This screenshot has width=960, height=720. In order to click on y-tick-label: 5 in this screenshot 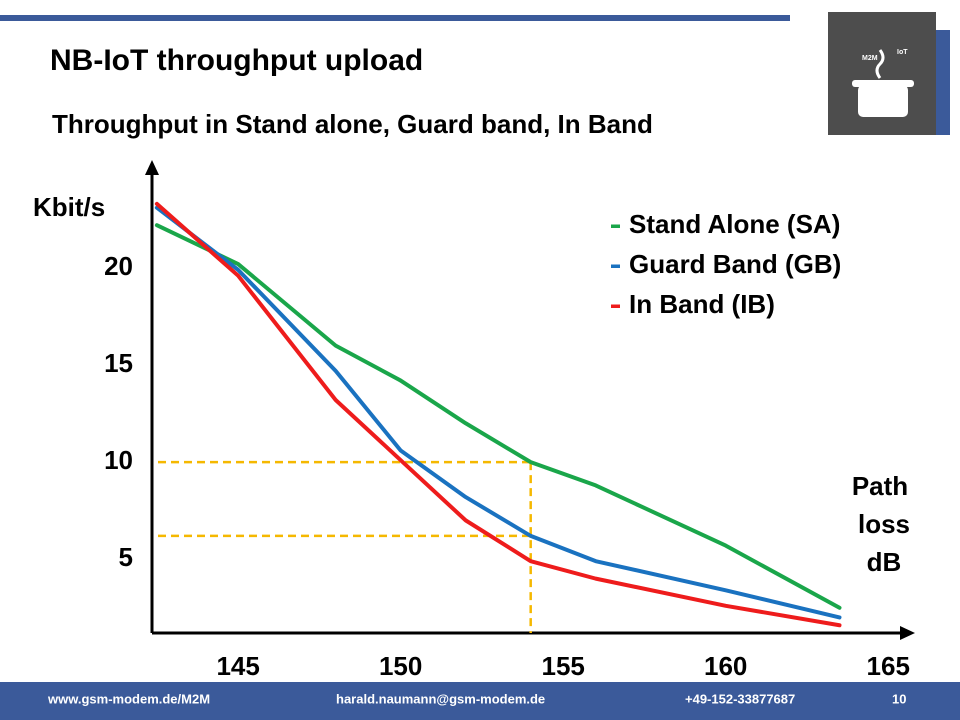, I will do `click(126, 557)`.